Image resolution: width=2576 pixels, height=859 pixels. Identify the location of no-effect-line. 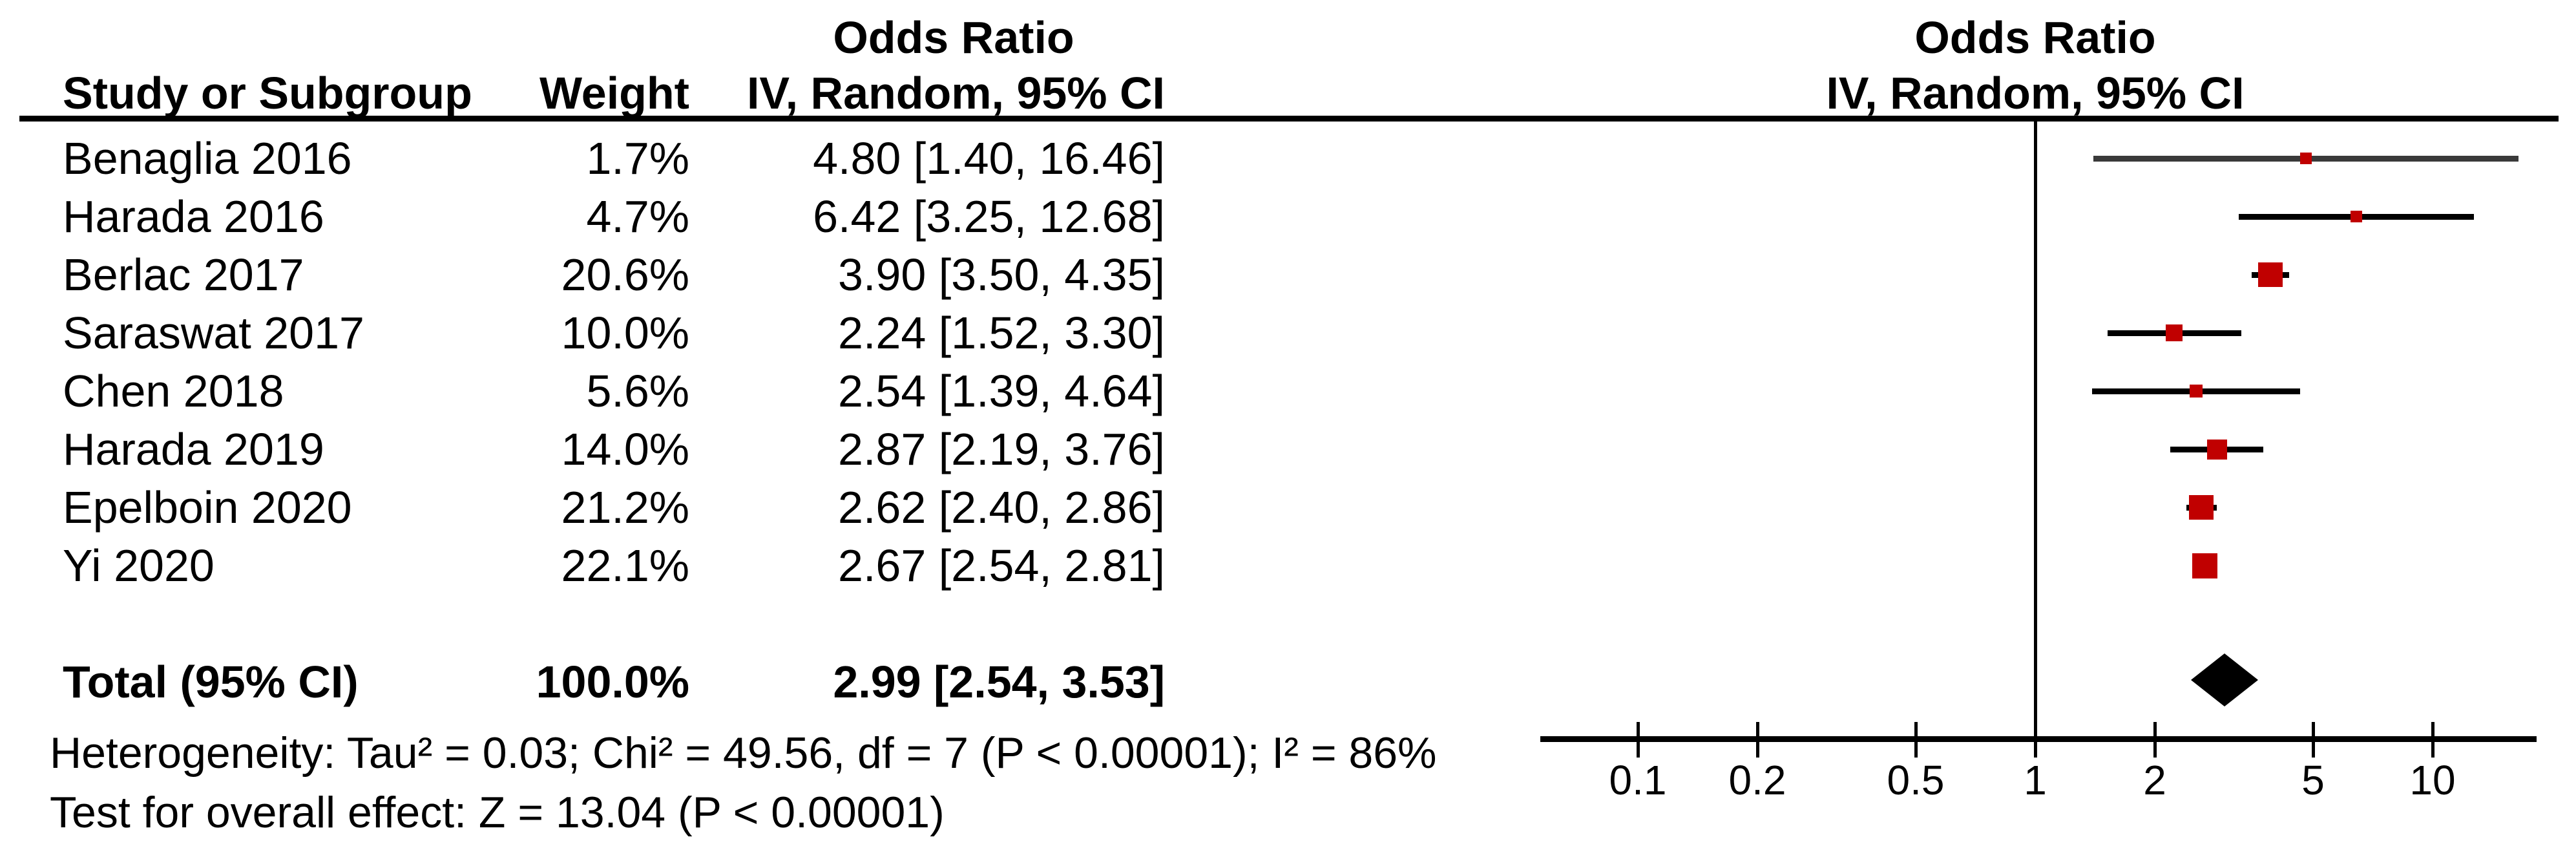
(2035, 440).